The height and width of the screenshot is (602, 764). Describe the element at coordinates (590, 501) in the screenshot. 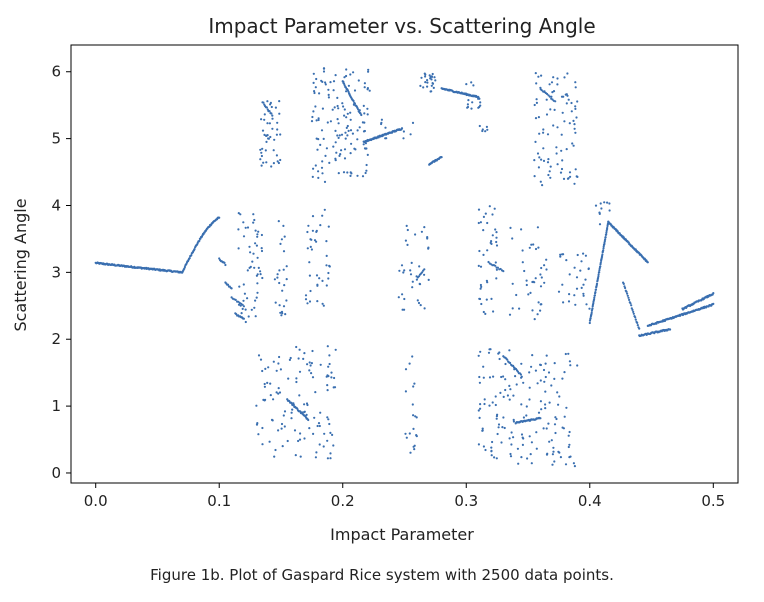

I see `x-tick-label: 0.4` at that location.